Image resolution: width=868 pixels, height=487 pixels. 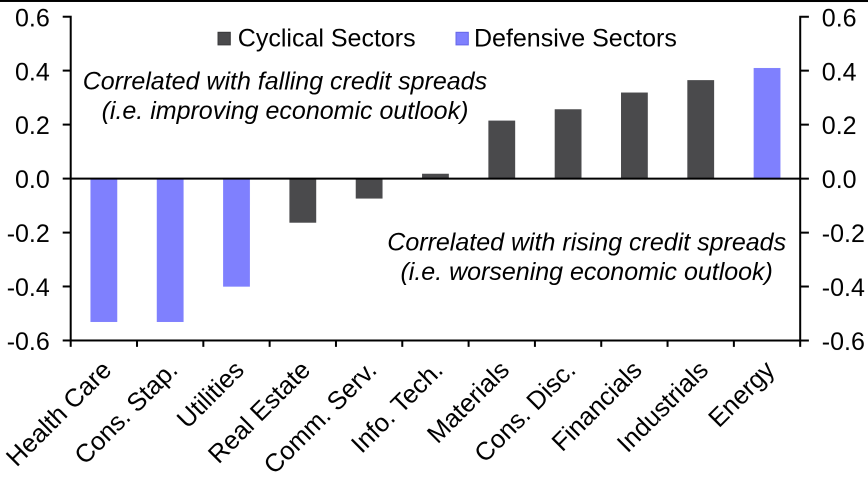 I want to click on svg-text:(i.e. worsening economic outlo: (i.e. worsening economic outlook), so click(x=586, y=272).